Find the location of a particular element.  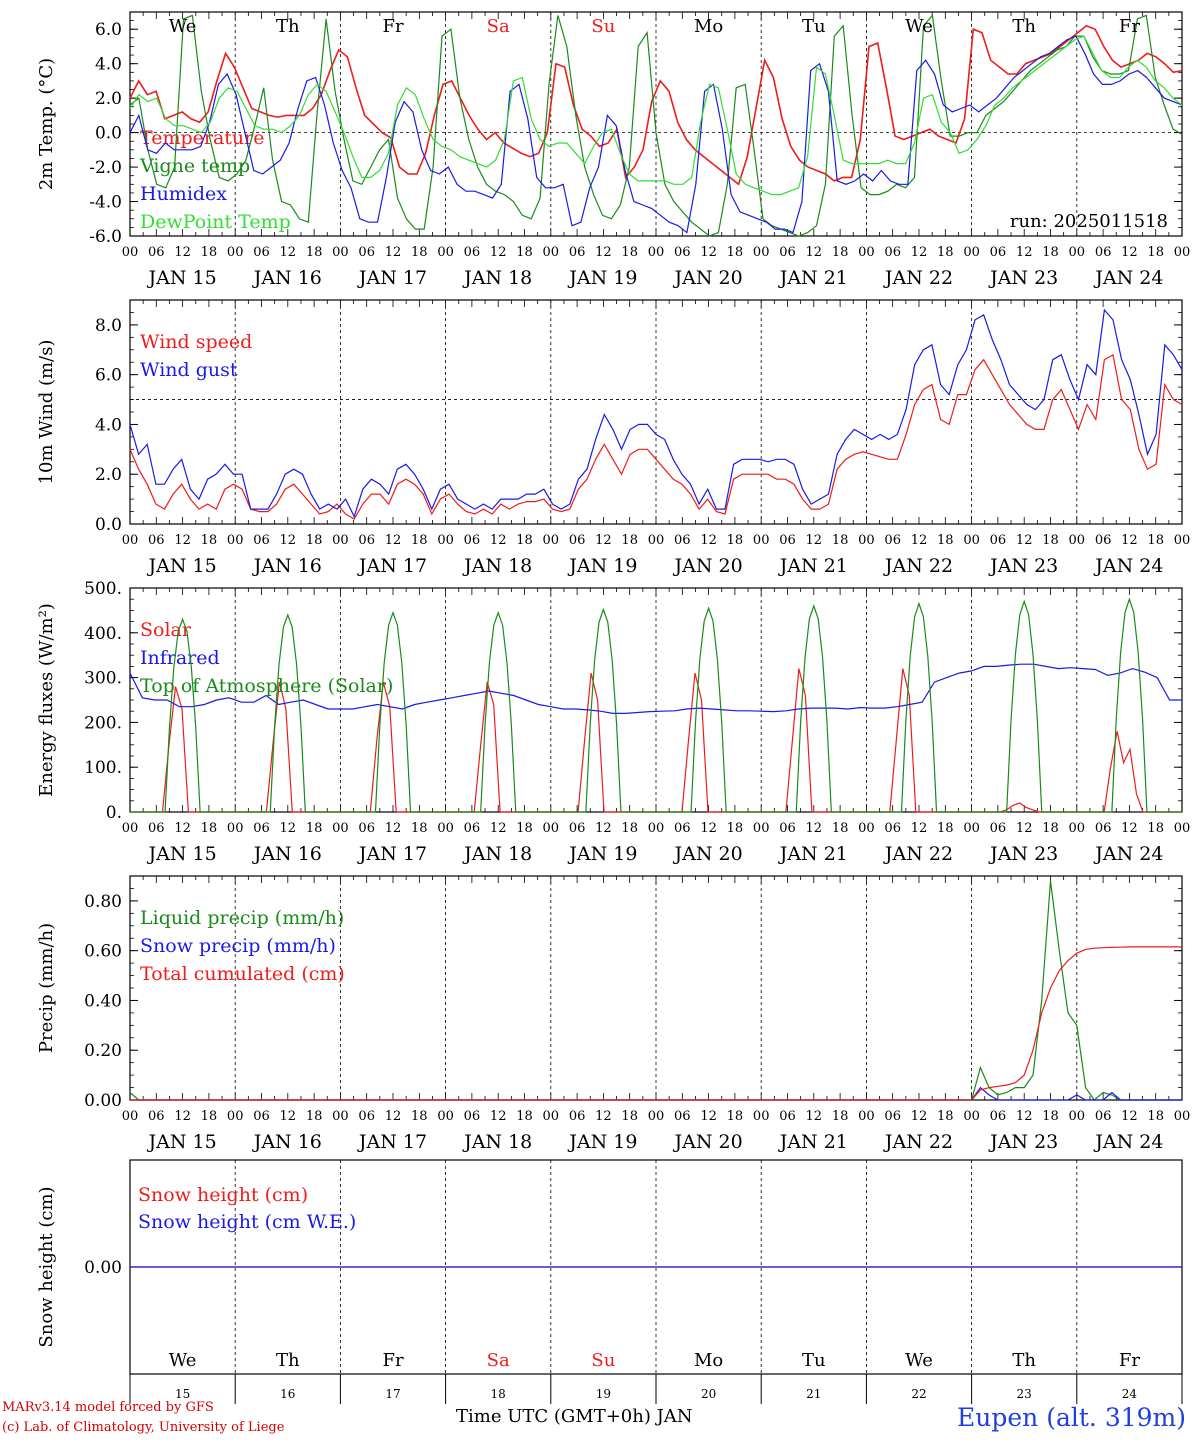

plot-frame-wind is located at coordinates (656, 412).